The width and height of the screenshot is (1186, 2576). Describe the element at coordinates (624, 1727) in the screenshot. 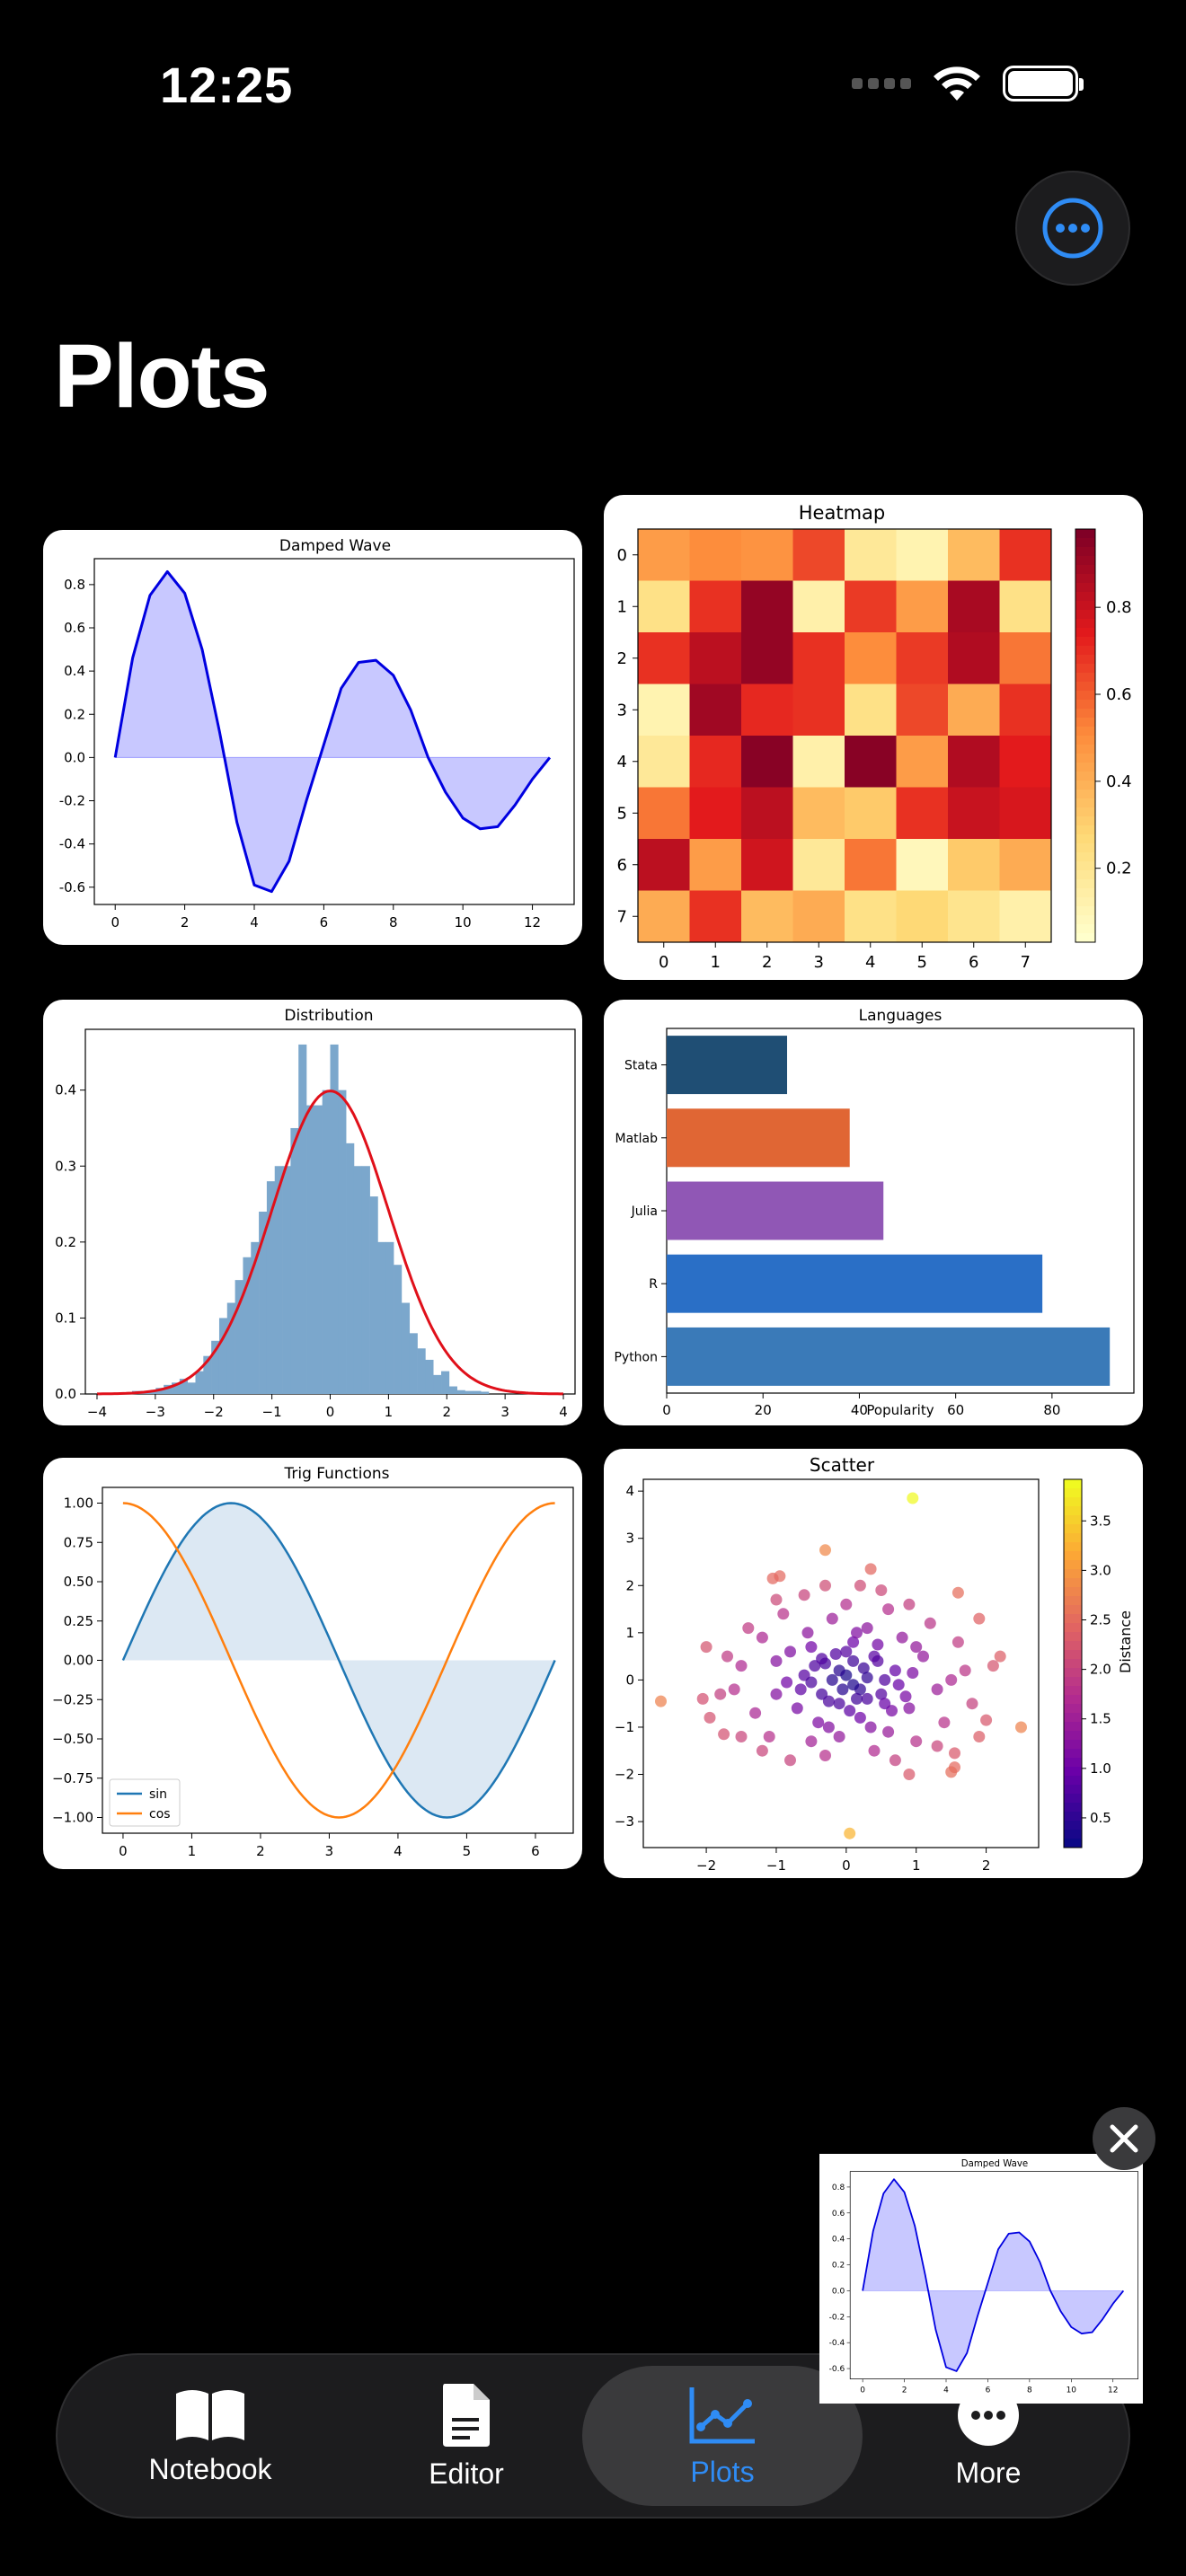

I see `y-tick-label: −1` at that location.